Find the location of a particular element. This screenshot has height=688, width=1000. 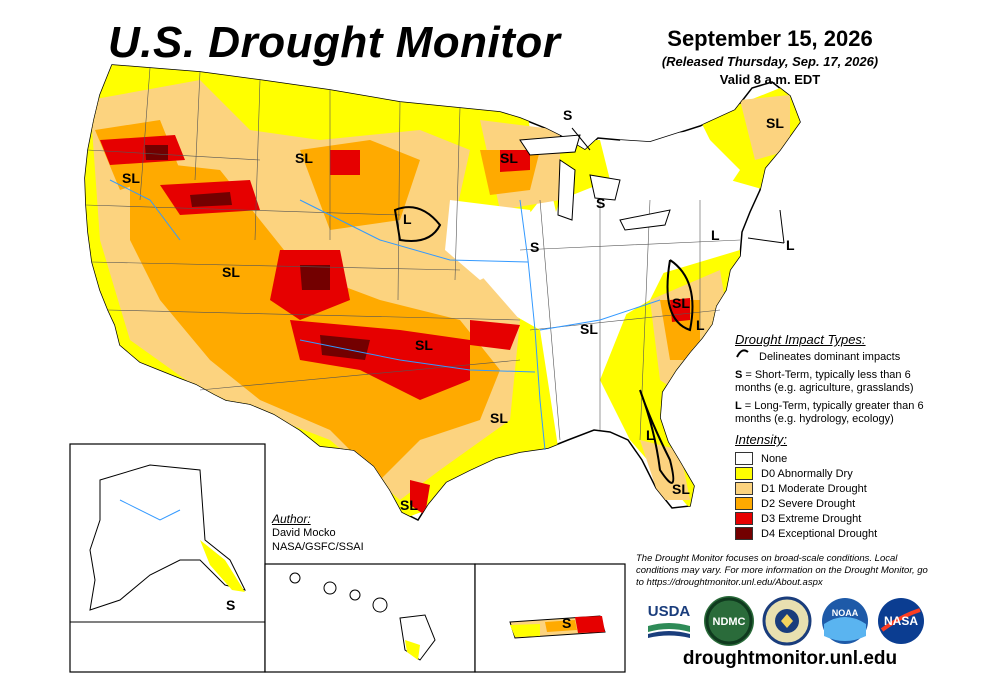

svg-text: NOAA is located at coordinates (845, 613).